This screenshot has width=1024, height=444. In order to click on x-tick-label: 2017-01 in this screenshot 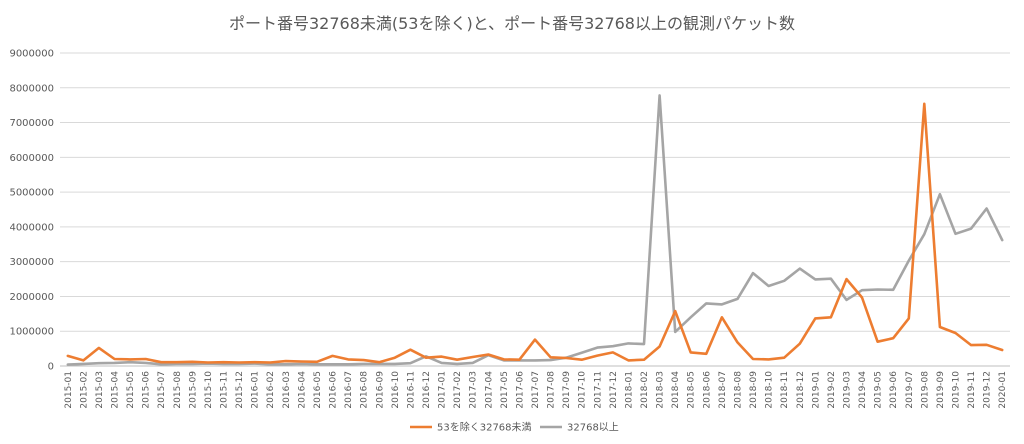, I will do `click(443, 390)`.